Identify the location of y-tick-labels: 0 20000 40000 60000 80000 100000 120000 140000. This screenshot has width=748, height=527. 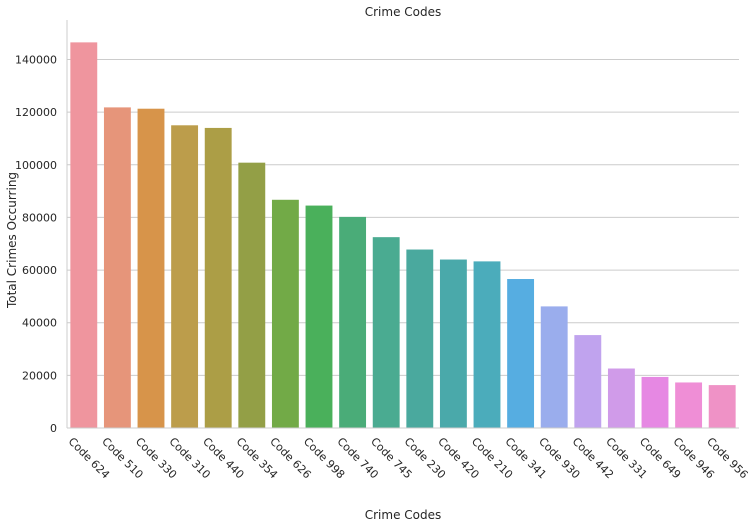
(36, 244).